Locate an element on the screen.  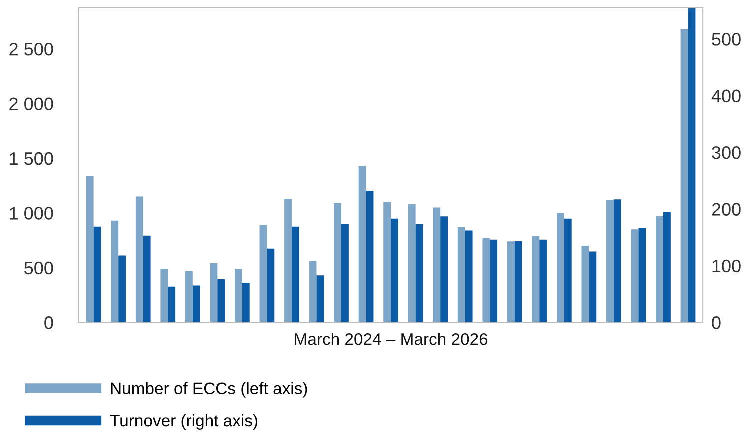
y2-tick-label: 200 is located at coordinates (726, 209).